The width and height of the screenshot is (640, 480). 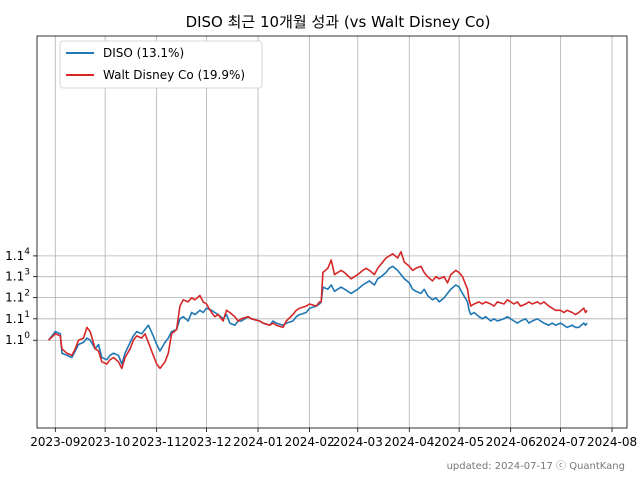 I want to click on x-tick-label: 2024-01, so click(x=258, y=442).